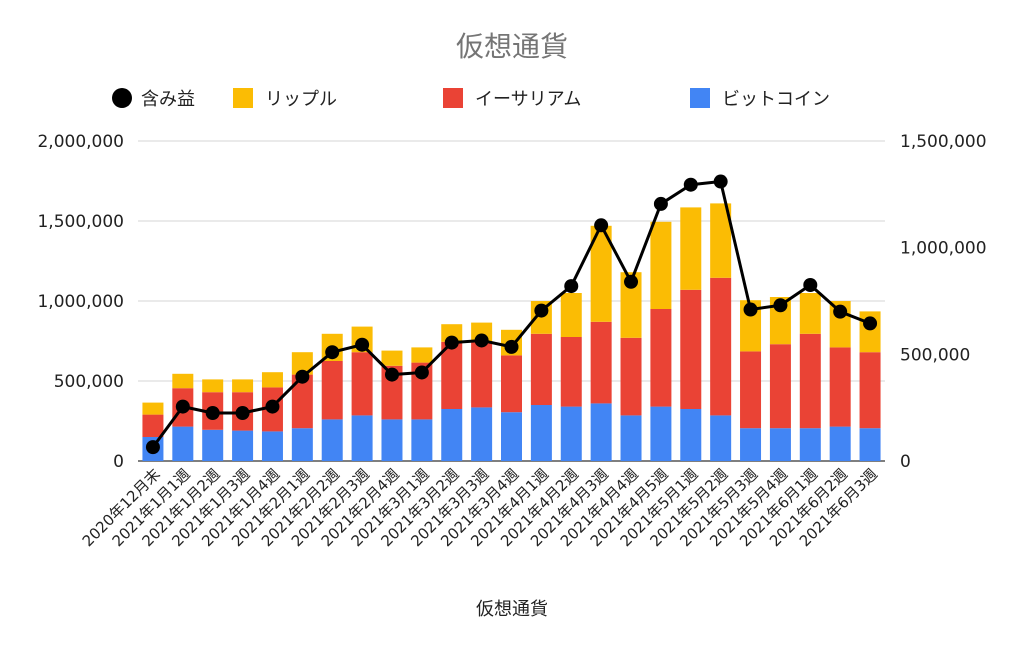 Image resolution: width=1024 pixels, height=655 pixels. I want to click on legend-item-profit: 含み益, so click(153, 99).